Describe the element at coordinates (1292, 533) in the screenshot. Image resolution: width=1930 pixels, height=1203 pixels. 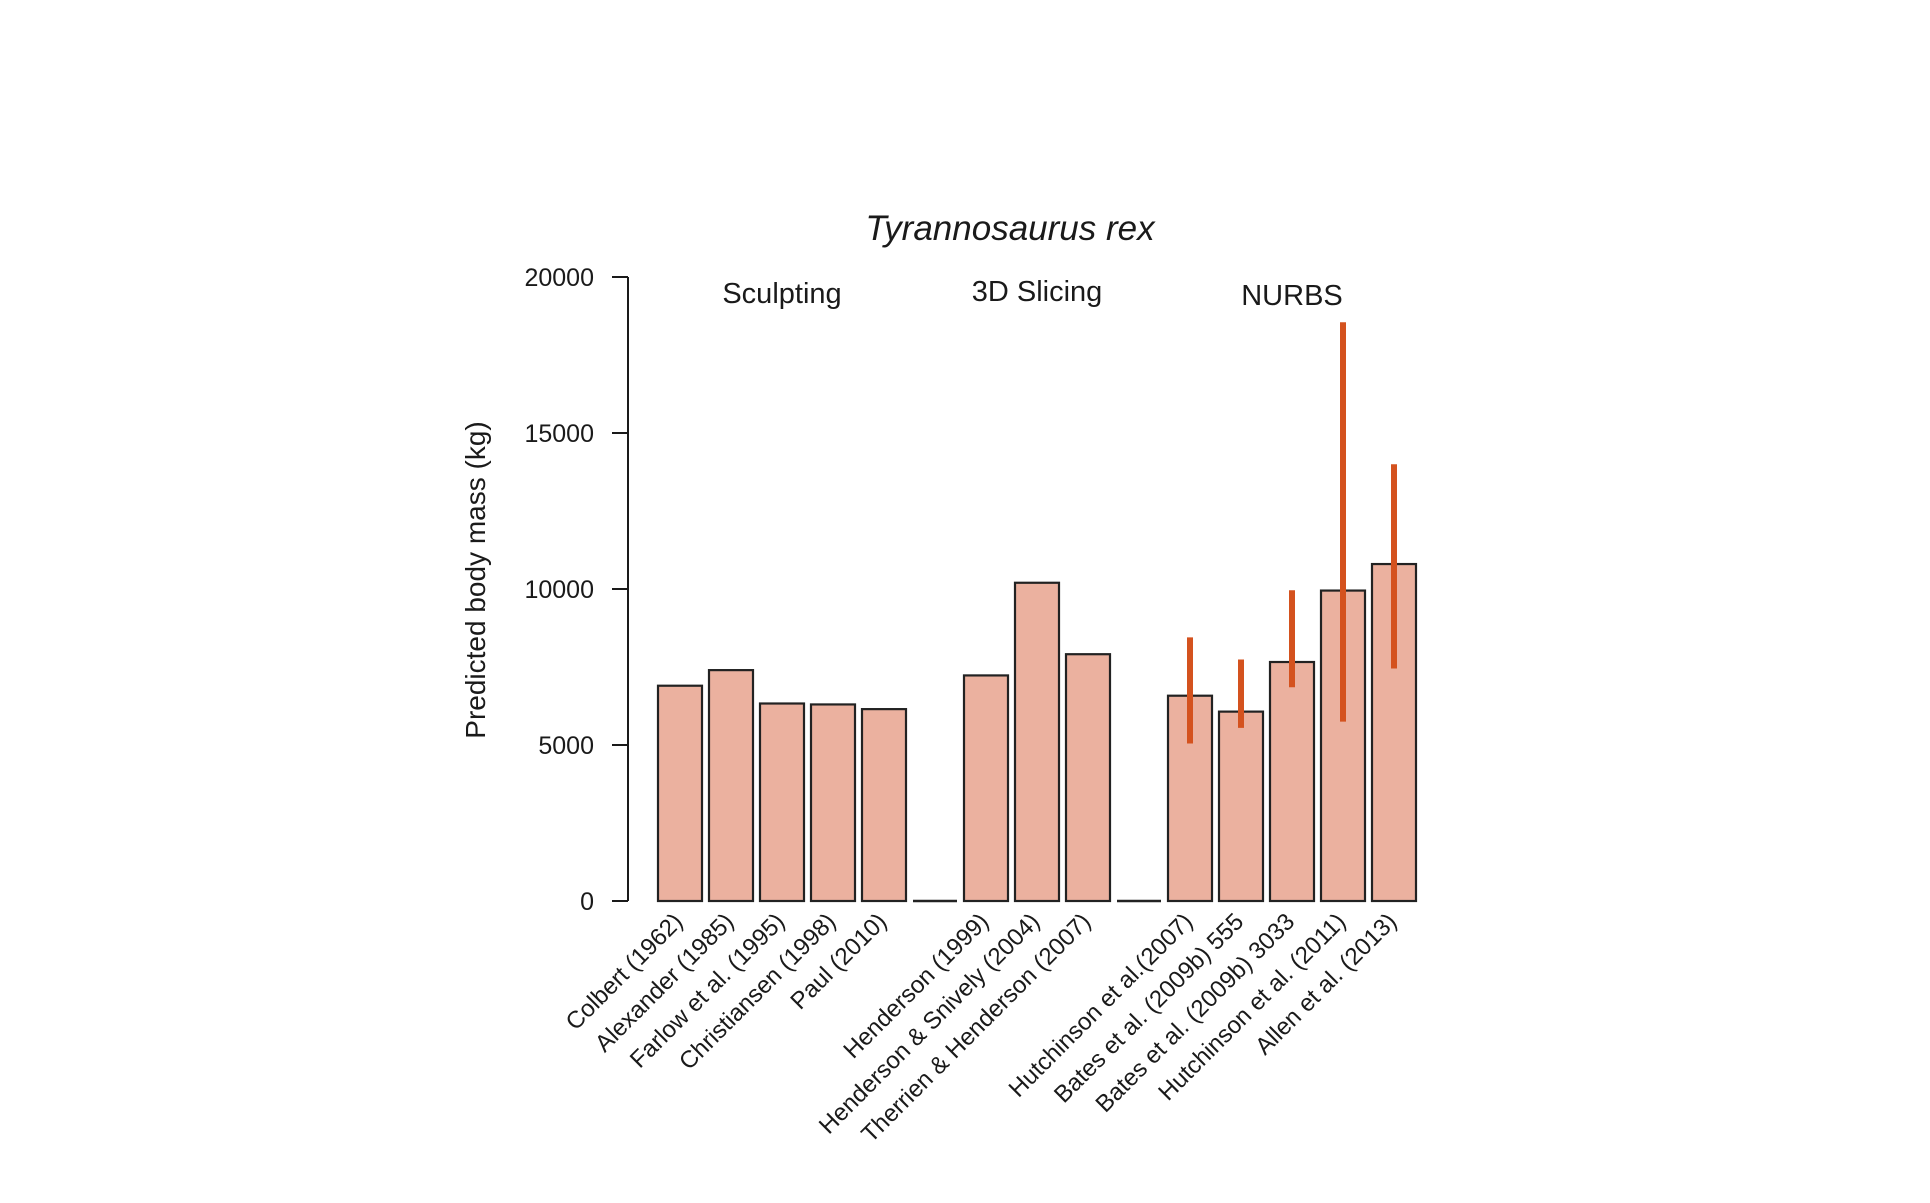
I see `error-bars` at that location.